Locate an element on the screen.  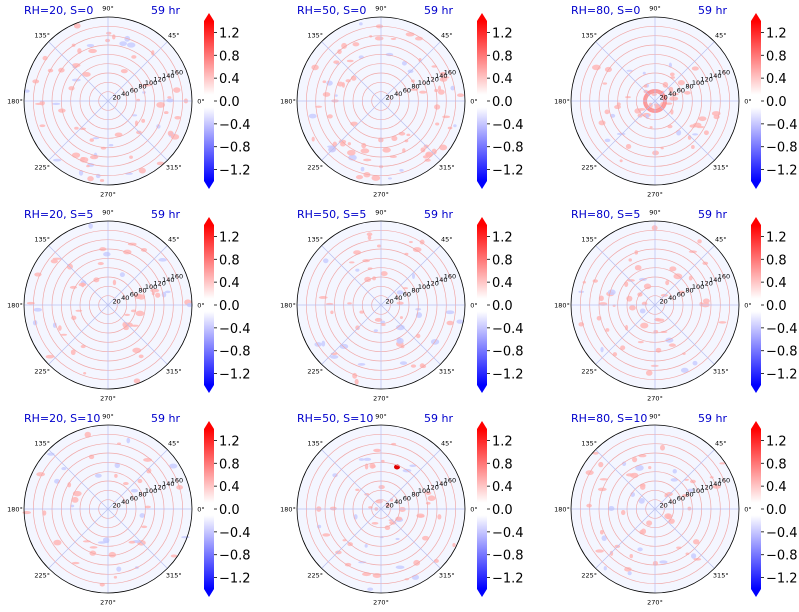
theta-tick-label: 270° is located at coordinates (381, 399).